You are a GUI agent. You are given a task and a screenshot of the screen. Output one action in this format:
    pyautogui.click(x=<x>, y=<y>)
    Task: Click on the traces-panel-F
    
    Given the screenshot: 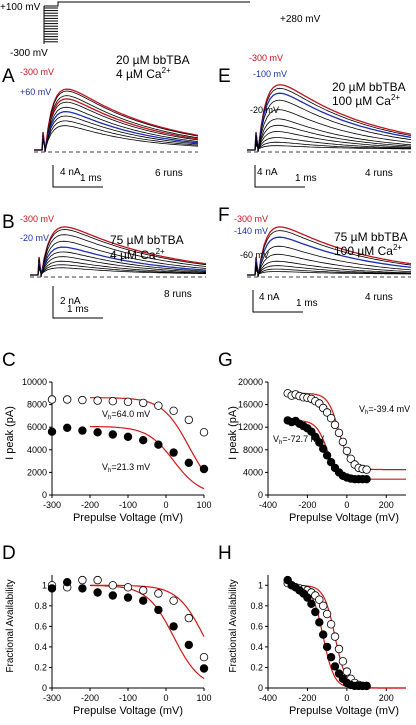 What is the action you would take?
    pyautogui.click(x=329, y=252)
    